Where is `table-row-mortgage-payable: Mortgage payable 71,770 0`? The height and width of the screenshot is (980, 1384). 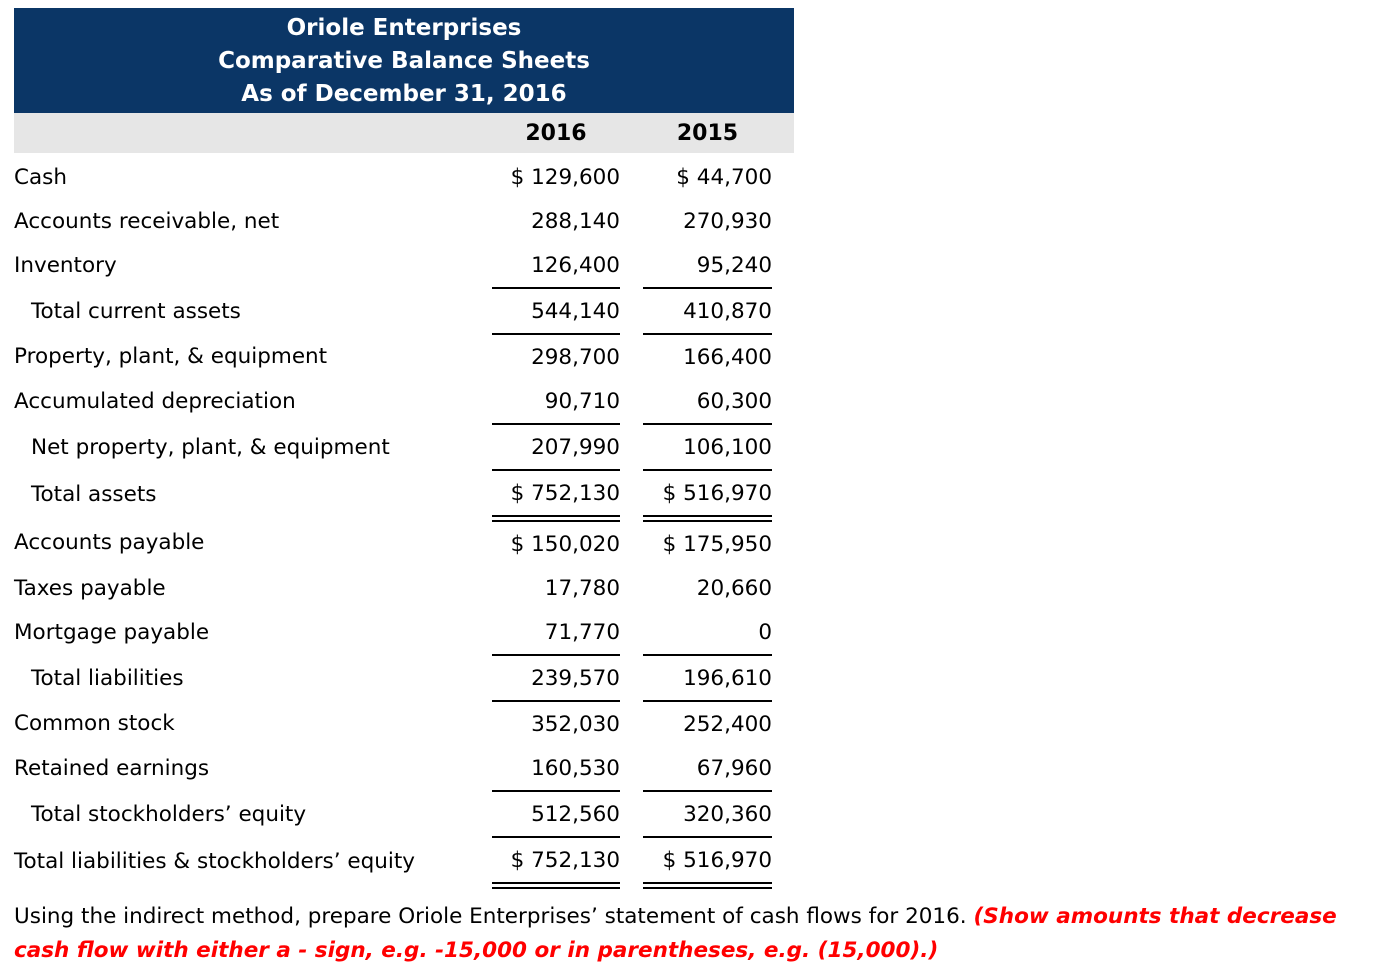
table-row-mortgage-payable: Mortgage payable 71,770 0 is located at coordinates (404, 633).